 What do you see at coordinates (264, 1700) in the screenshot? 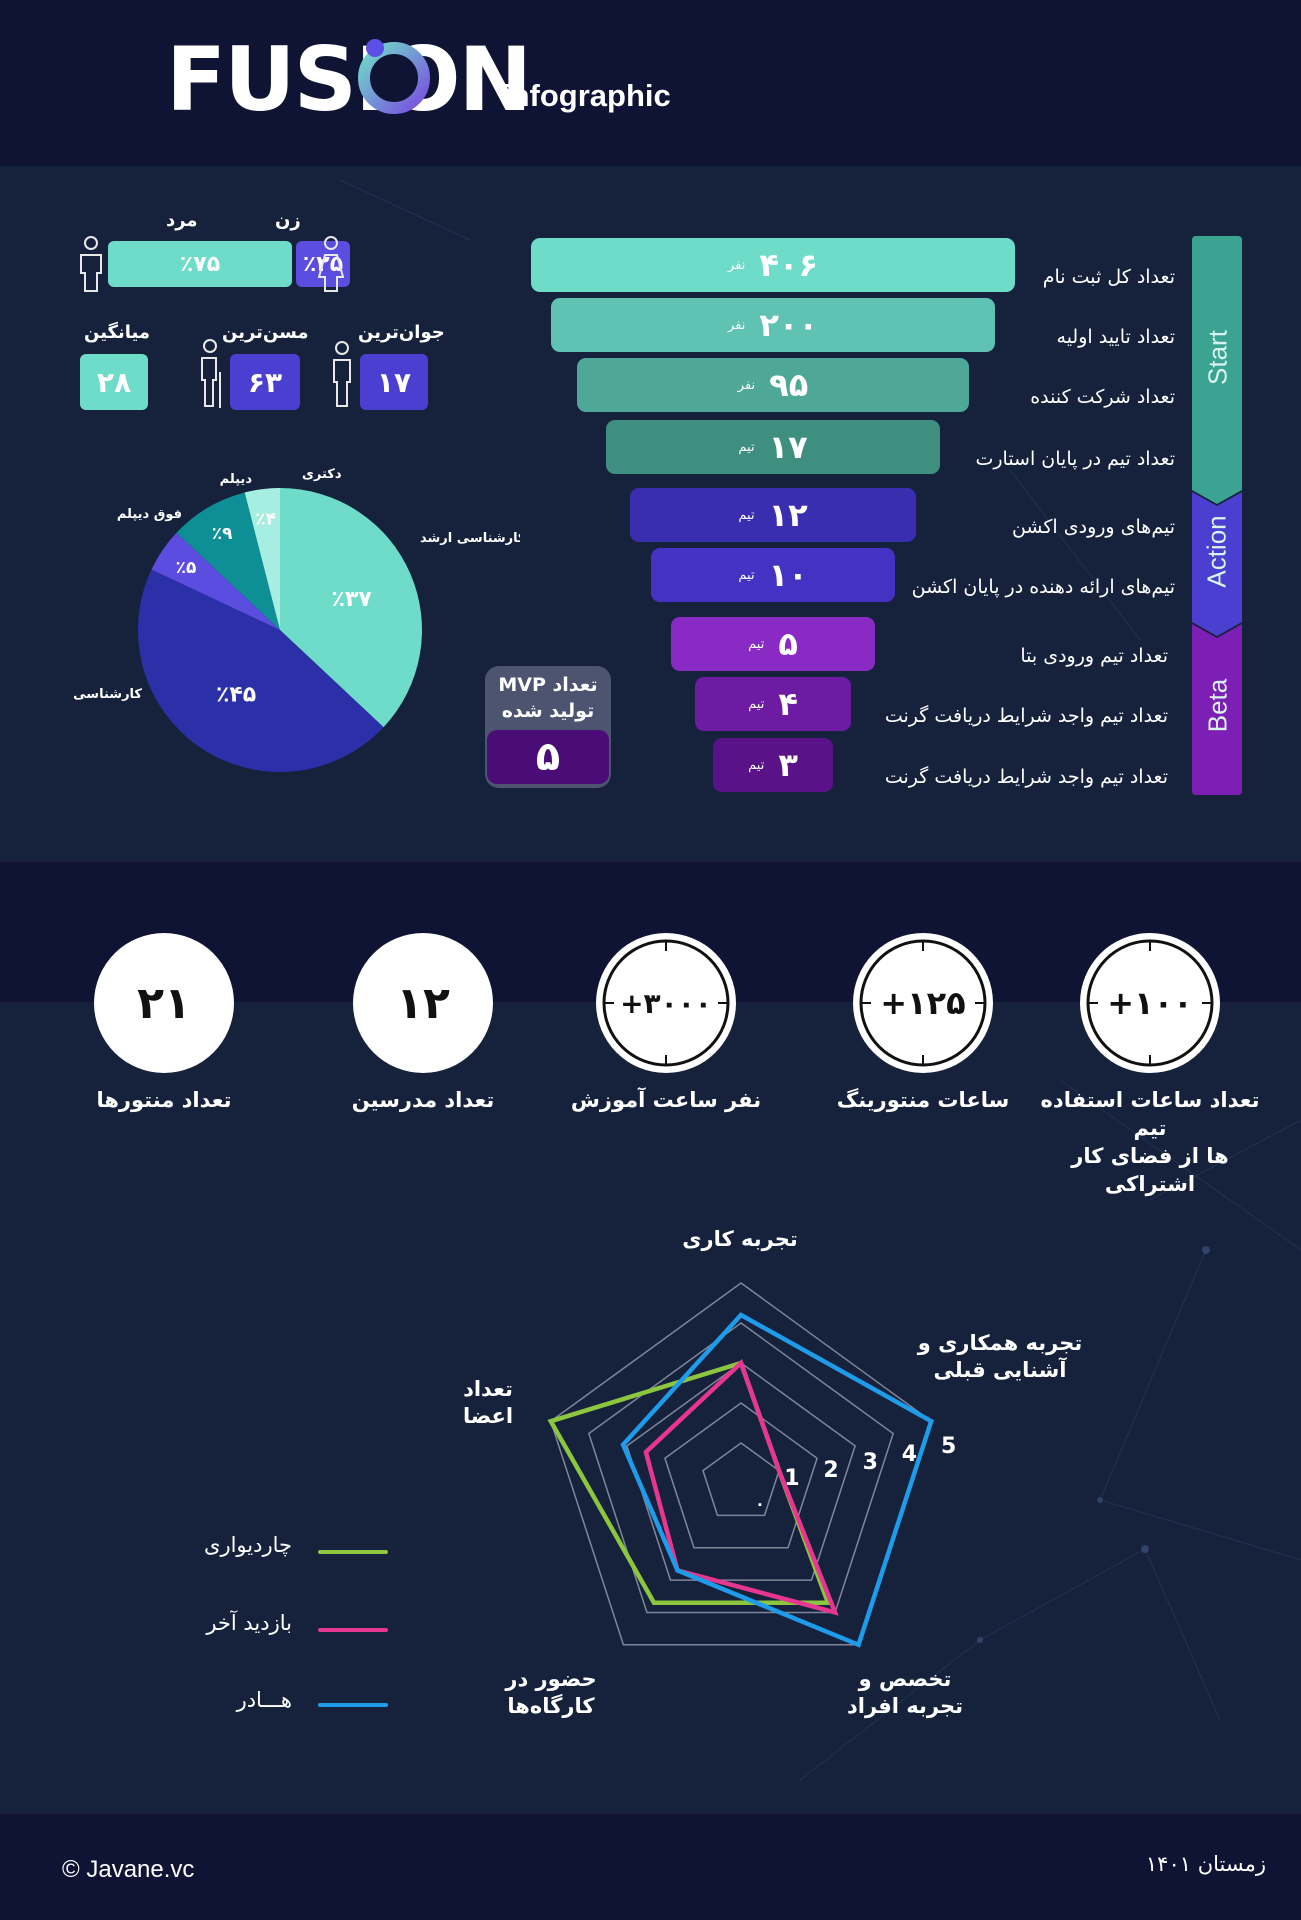
I see `legend-label-hader: هـــادر` at bounding box center [264, 1700].